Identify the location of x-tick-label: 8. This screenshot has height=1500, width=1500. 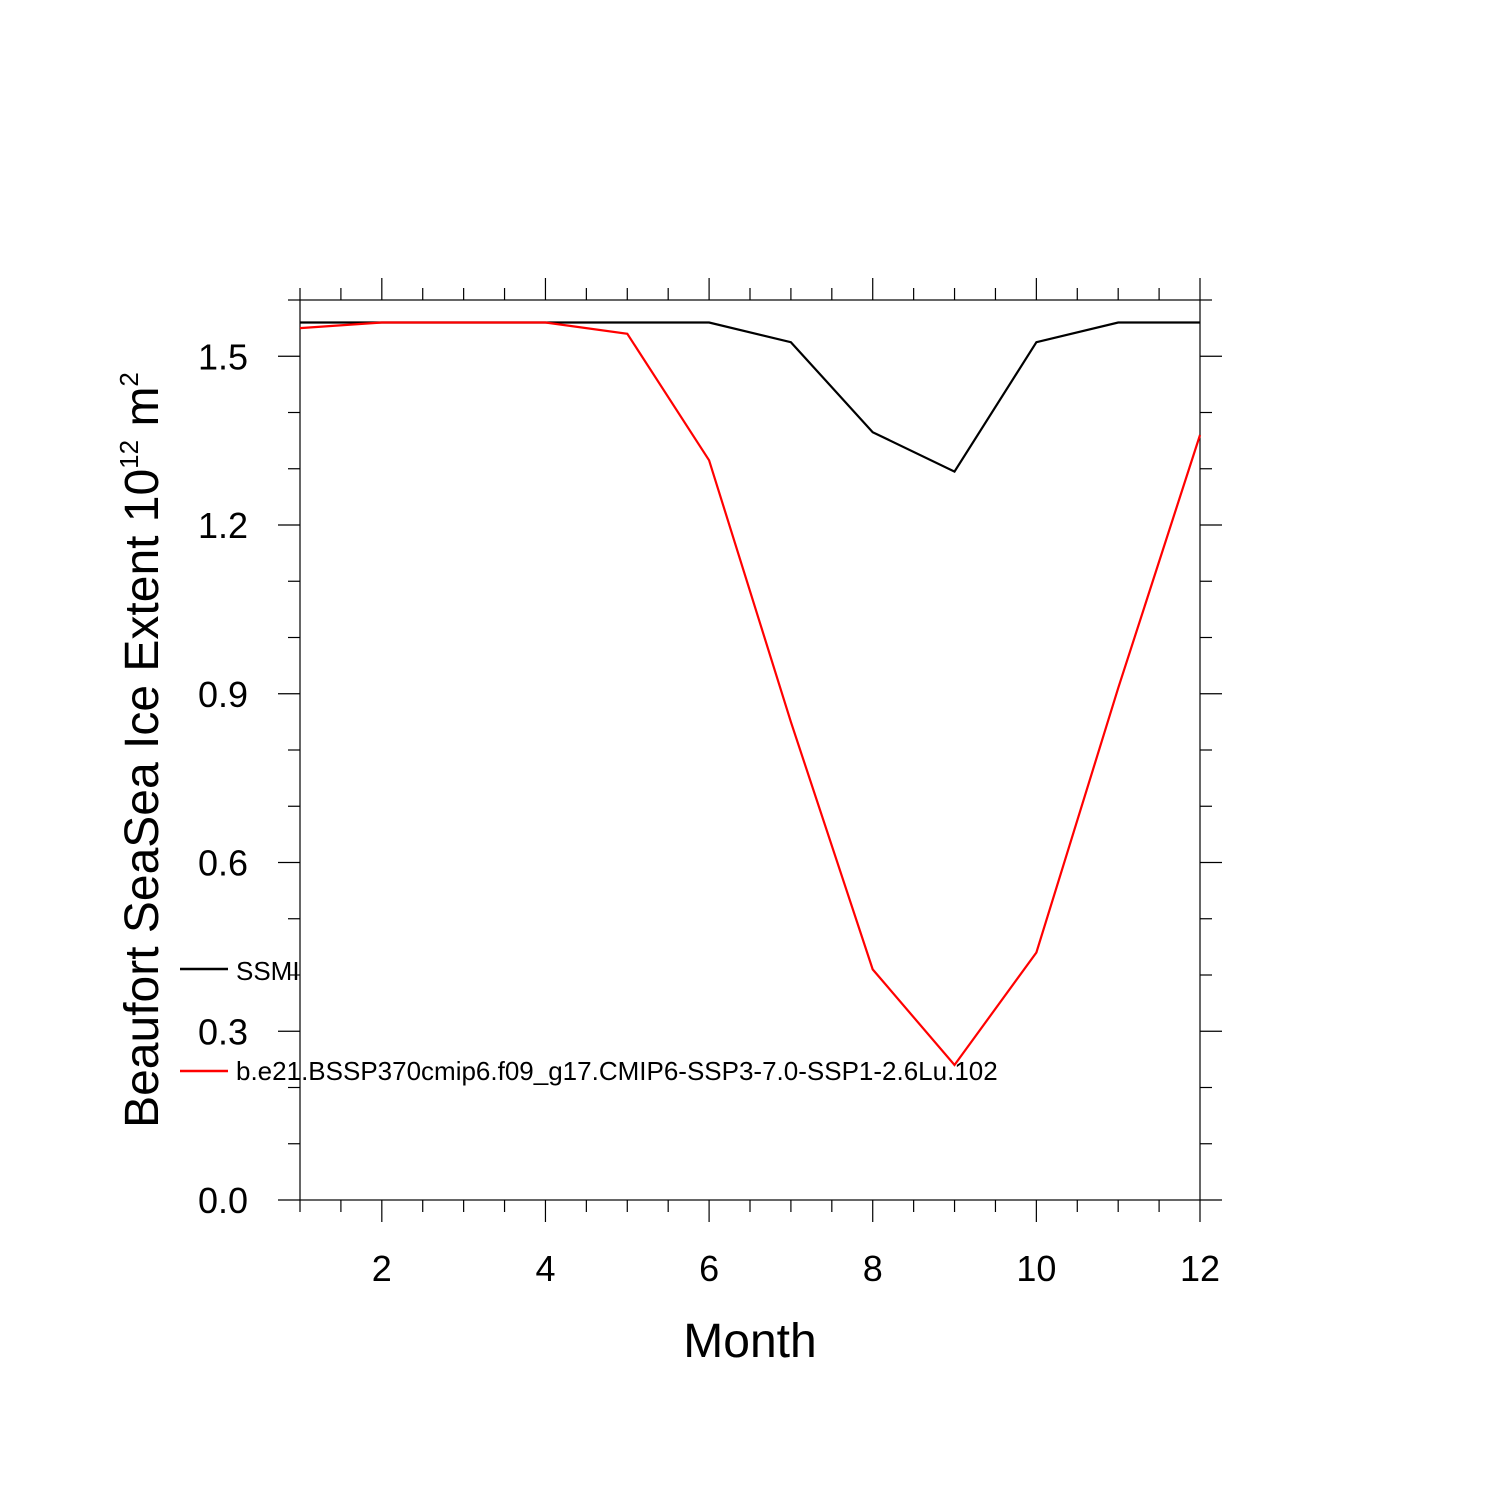
(873, 1268).